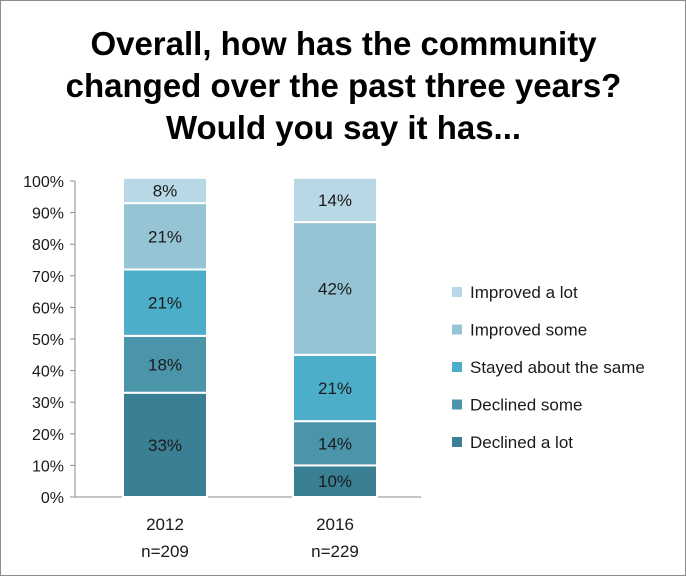 The width and height of the screenshot is (686, 576). I want to click on y-tick-label: 50%, so click(48, 340).